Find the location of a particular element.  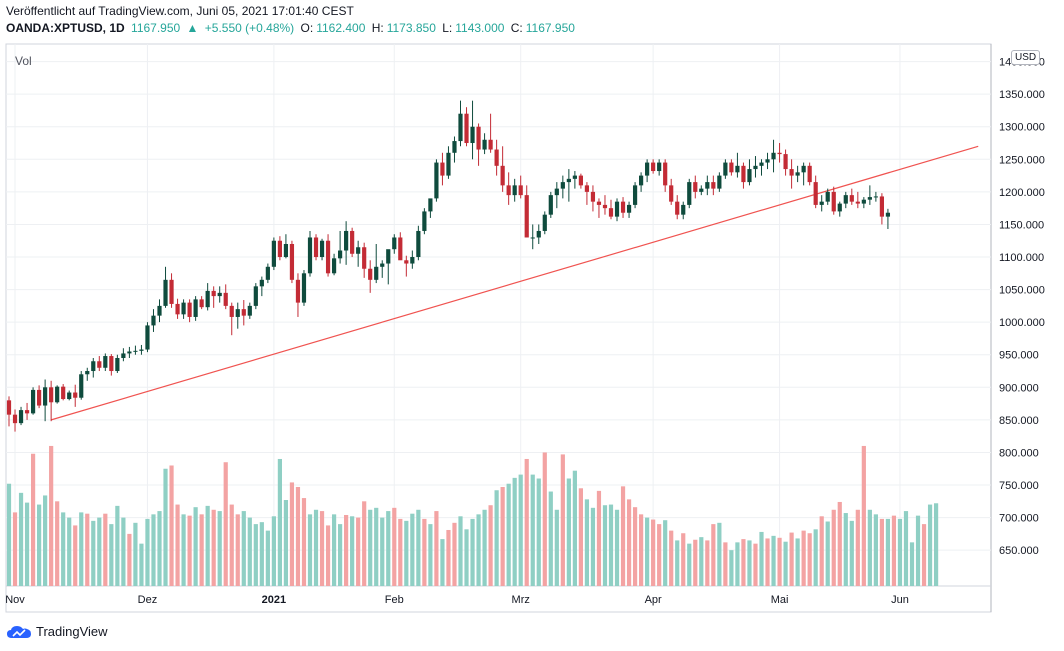

time-tick-label: Mai is located at coordinates (780, 600).